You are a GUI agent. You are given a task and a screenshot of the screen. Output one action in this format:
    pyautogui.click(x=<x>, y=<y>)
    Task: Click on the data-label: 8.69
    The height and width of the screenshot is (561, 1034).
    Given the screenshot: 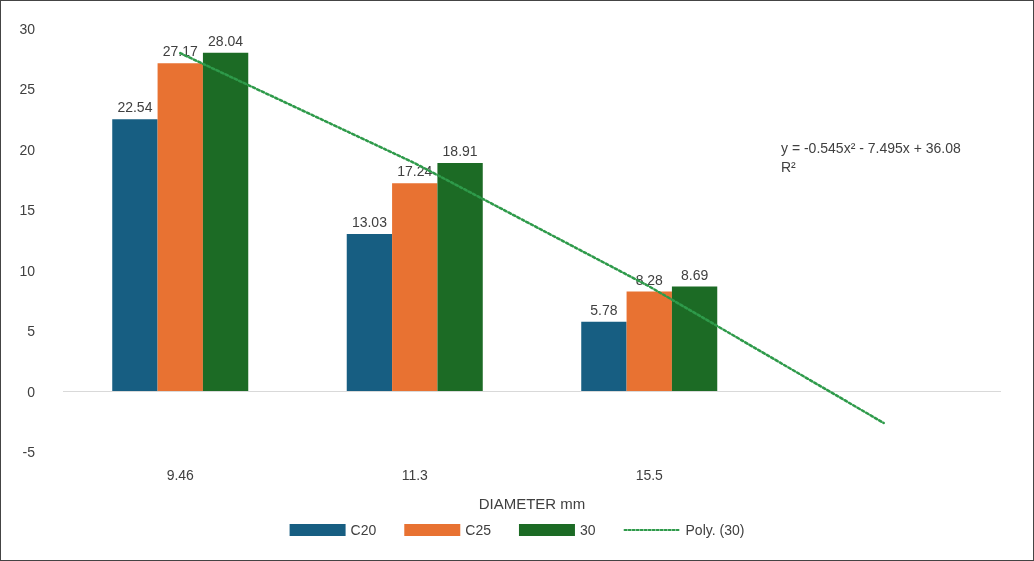 What is the action you would take?
    pyautogui.click(x=694, y=274)
    